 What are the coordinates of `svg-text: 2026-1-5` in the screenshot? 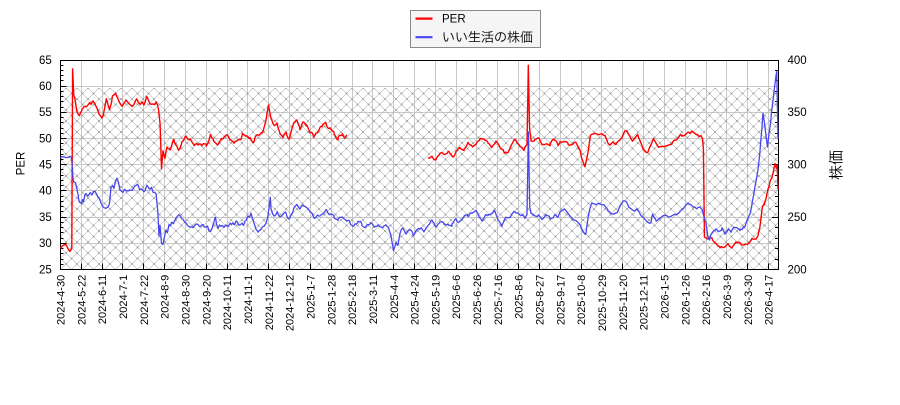 It's located at (666, 297).